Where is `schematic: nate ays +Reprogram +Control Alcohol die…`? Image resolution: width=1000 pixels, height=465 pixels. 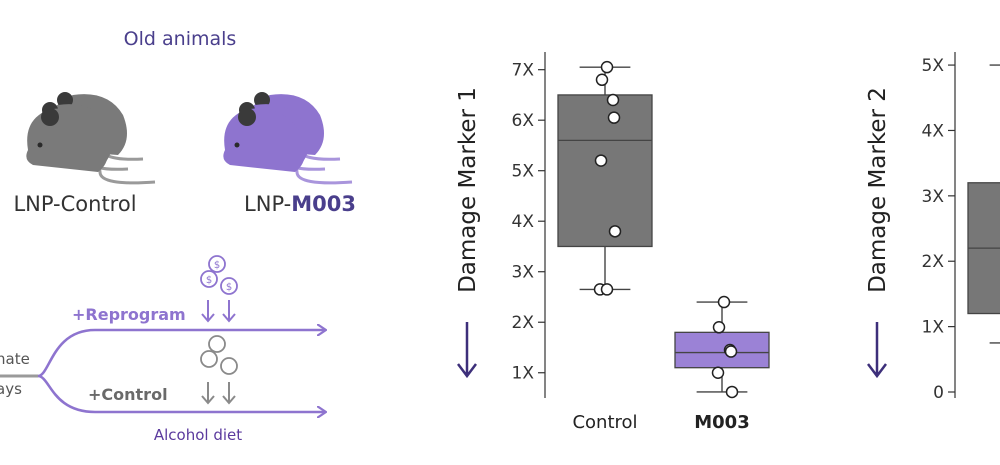
schematic: nate ays +Reprogram +Control Alcohol die… is located at coordinates (162, 349).